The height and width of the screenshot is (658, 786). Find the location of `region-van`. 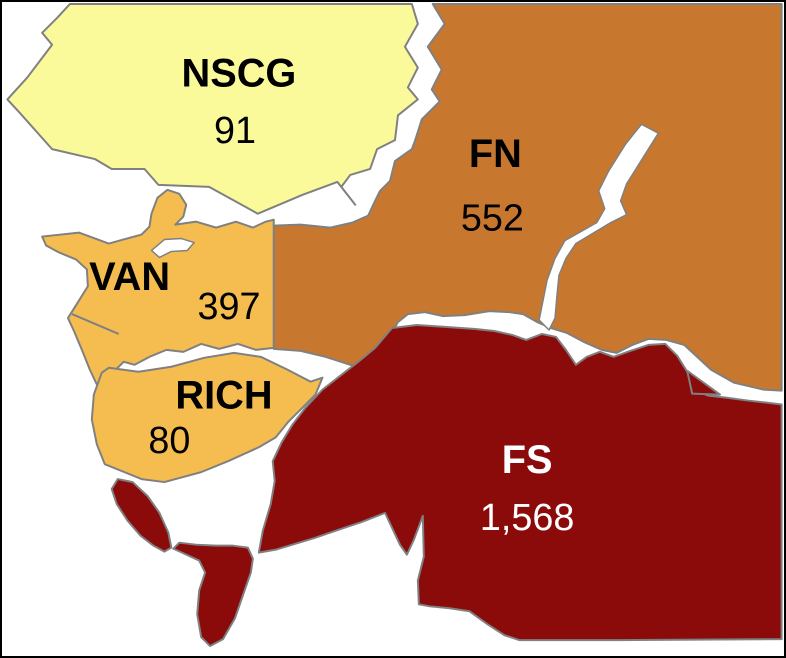

region-van is located at coordinates (158, 294).